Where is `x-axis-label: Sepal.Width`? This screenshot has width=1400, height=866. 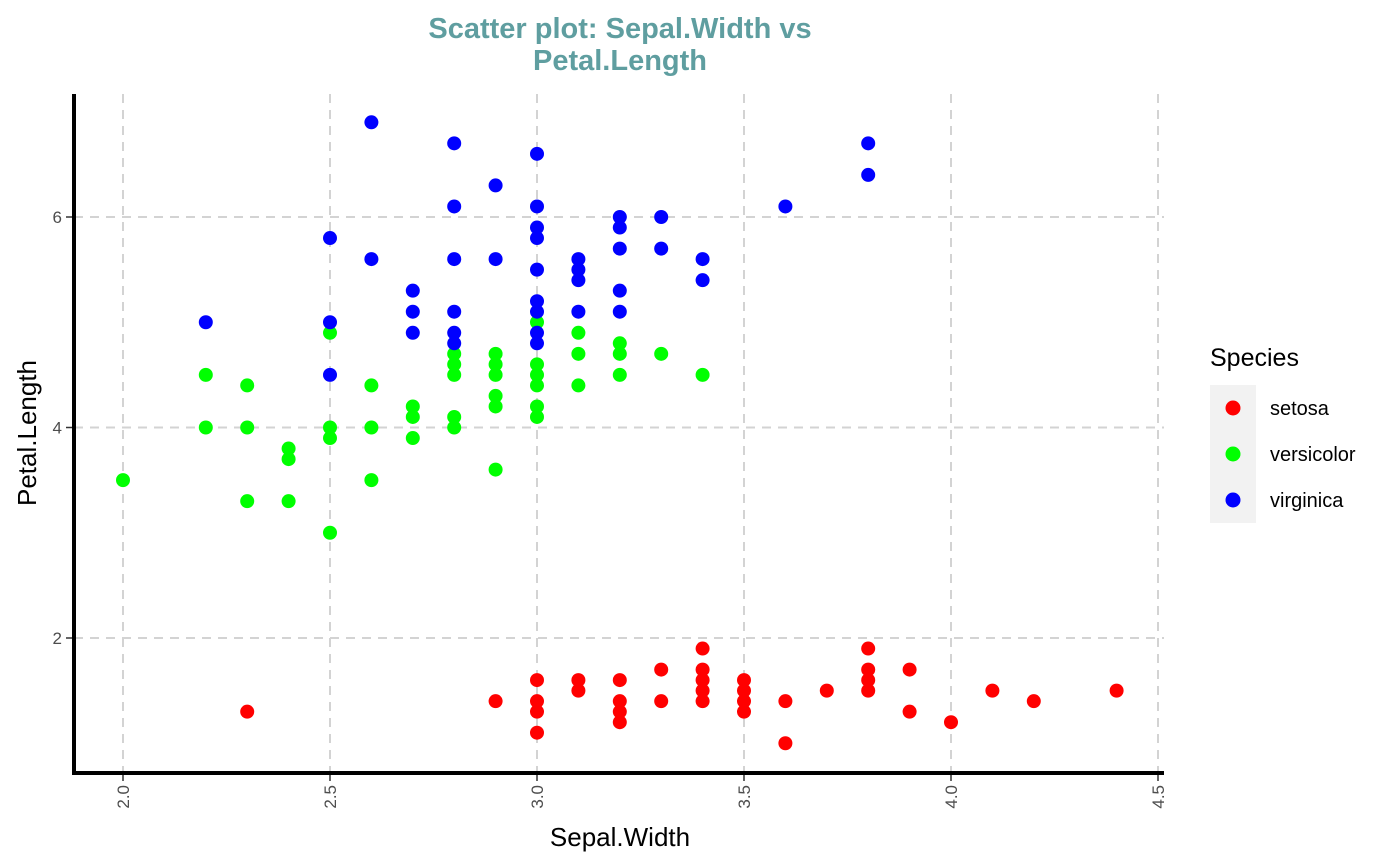
x-axis-label: Sepal.Width is located at coordinates (620, 837).